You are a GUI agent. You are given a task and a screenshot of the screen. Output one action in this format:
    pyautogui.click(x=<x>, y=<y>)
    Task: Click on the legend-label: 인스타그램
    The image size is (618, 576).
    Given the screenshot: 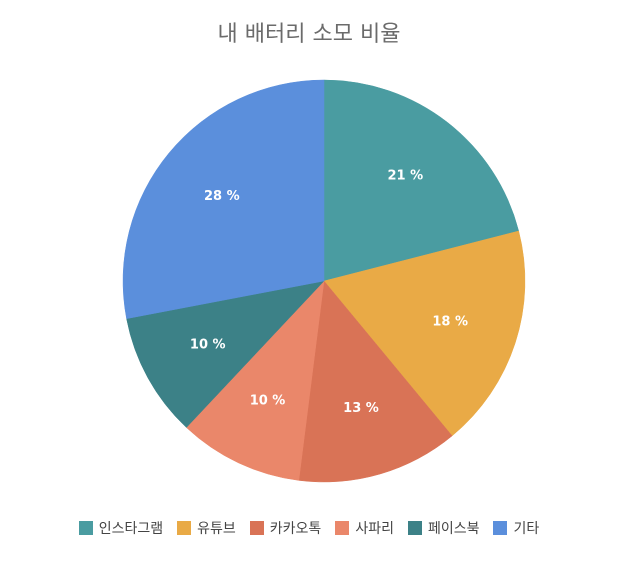 What is the action you would take?
    pyautogui.click(x=131, y=529)
    